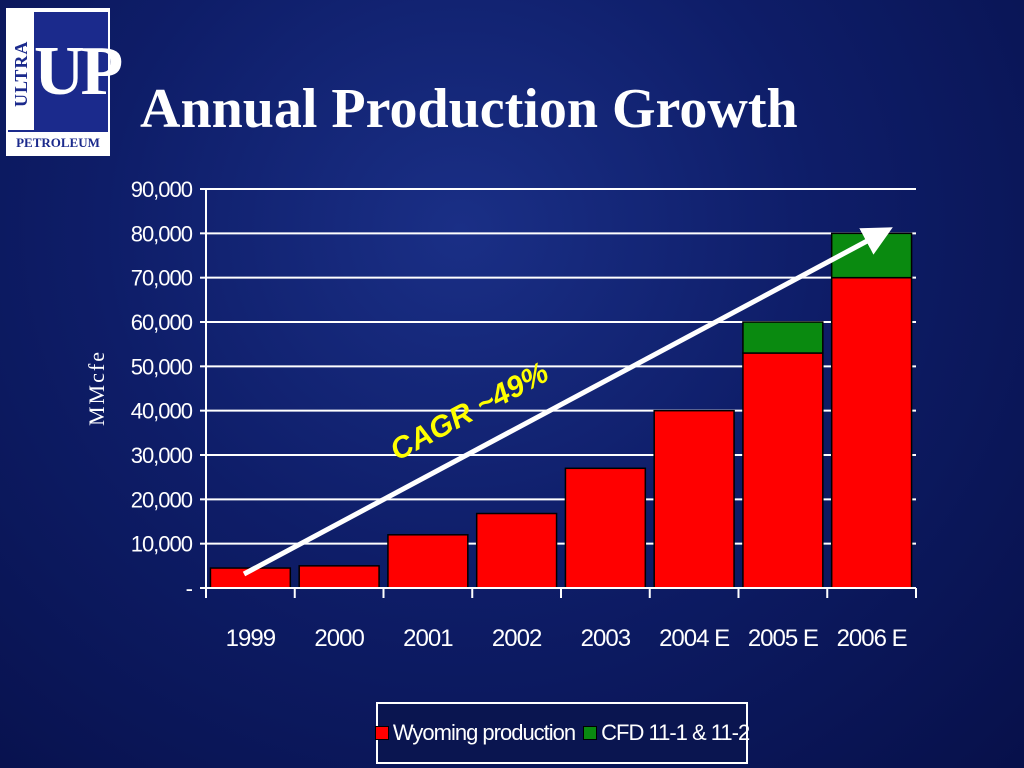 The image size is (1024, 768). Describe the element at coordinates (381, 733) in the screenshot. I see `legend-swatch-wyoming` at that location.